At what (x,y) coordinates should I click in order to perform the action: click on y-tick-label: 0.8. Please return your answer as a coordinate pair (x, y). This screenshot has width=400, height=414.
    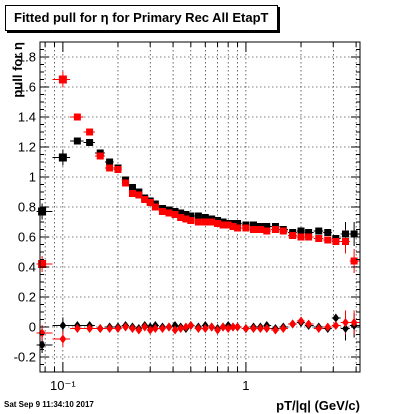
    Looking at the image, I should click on (27, 207).